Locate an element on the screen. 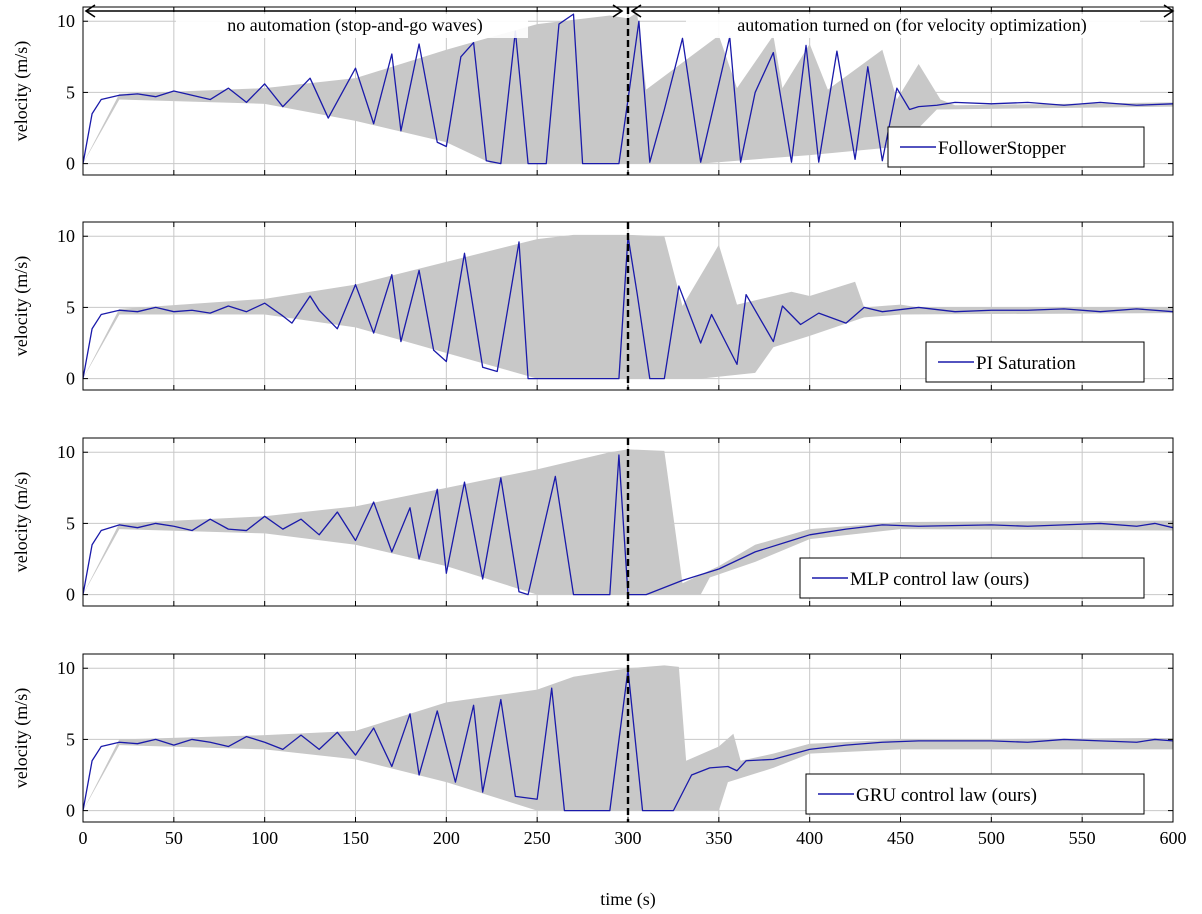  legend-label: GRU control law (ours) is located at coordinates (946, 795).